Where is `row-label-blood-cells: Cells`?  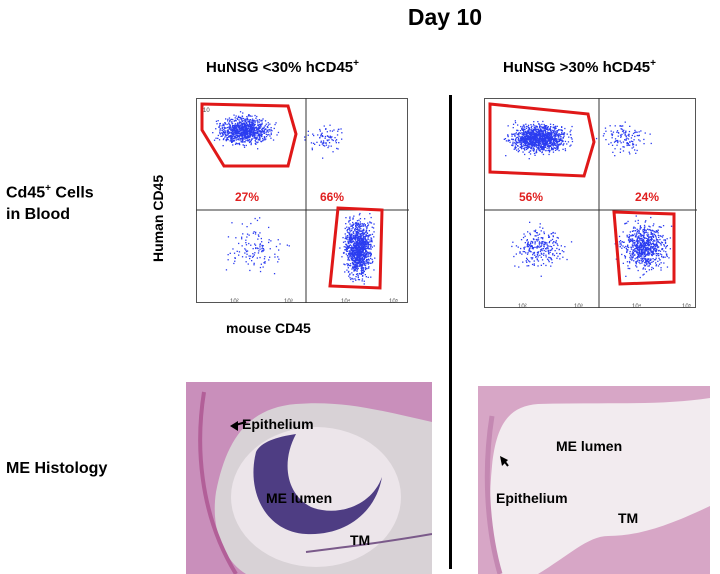
row-label-blood-cells: Cells is located at coordinates (72, 193).